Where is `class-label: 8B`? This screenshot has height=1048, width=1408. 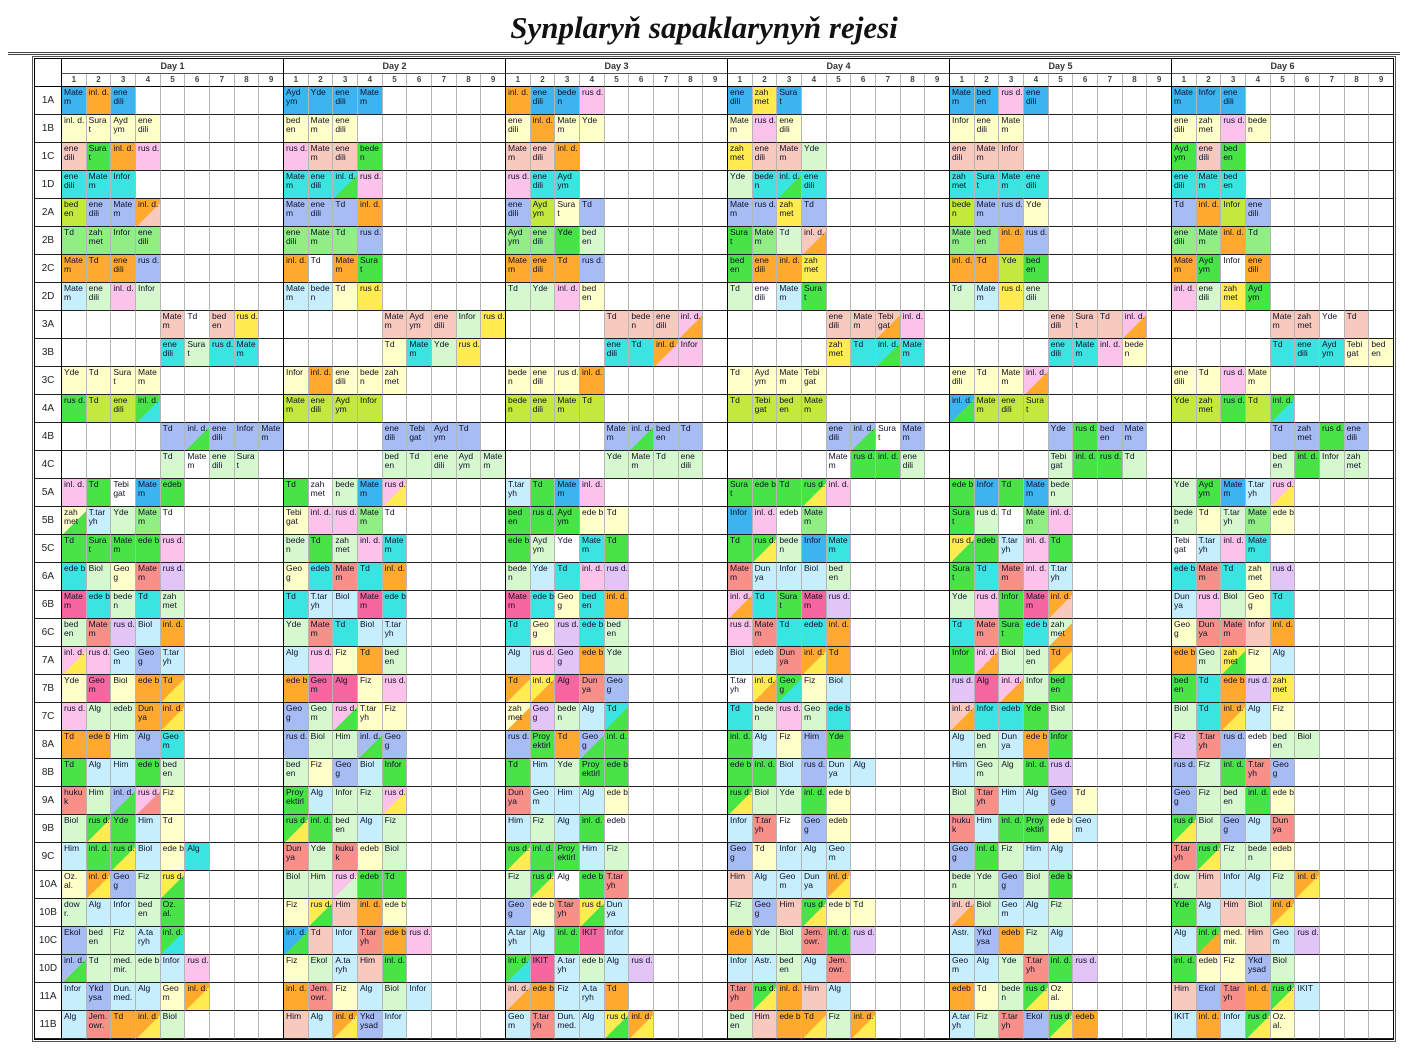 class-label: 8B is located at coordinates (48, 773).